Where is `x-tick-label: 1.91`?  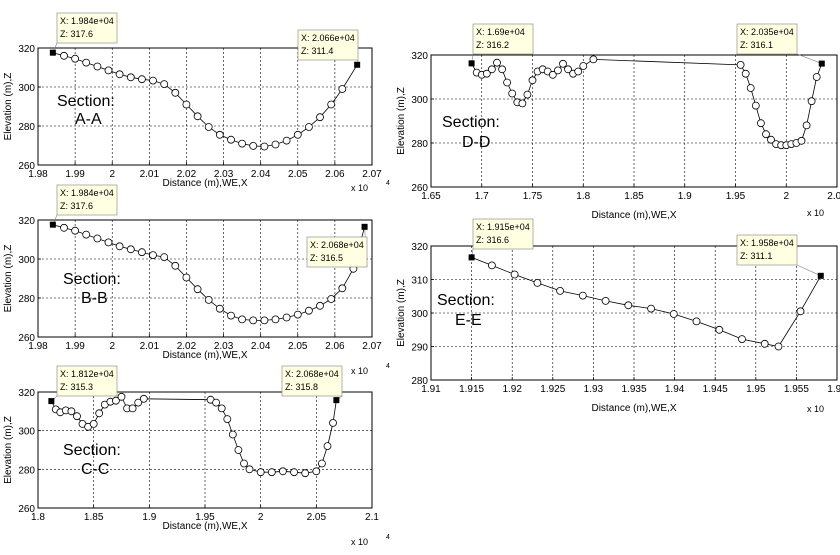
x-tick-label: 1.91 is located at coordinates (431, 389).